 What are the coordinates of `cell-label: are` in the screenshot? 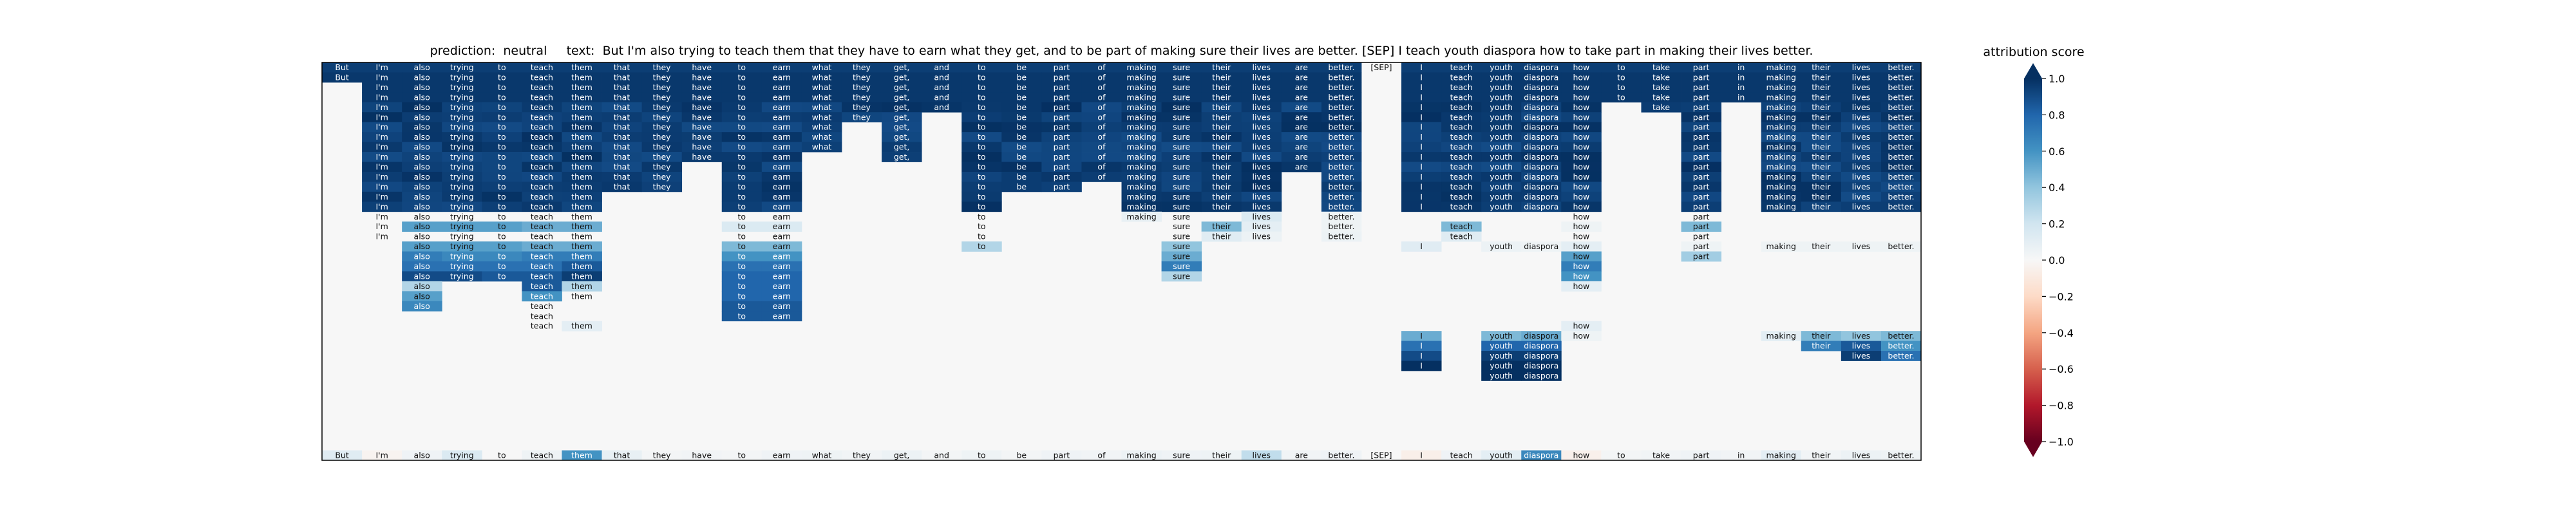 It's located at (1302, 67).